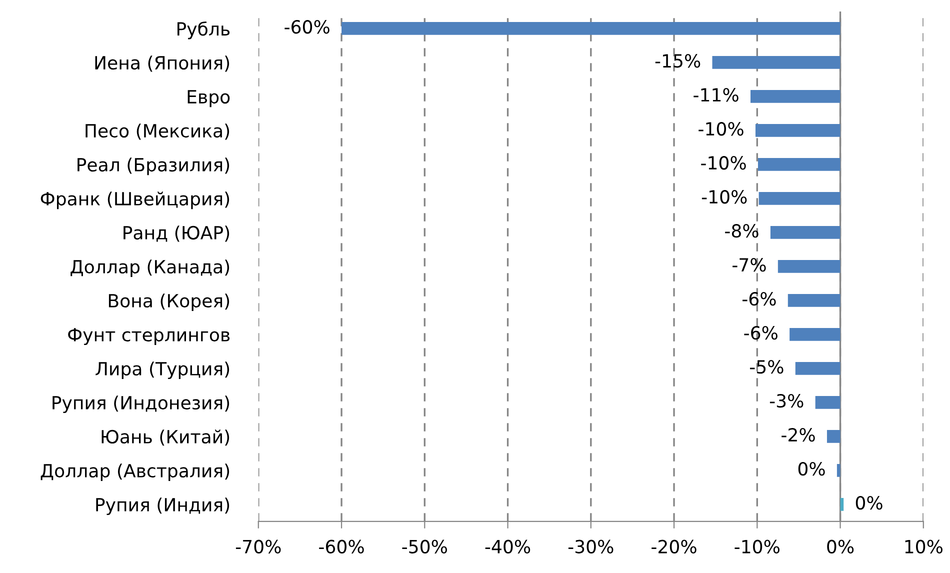  I want to click on data-label: -2%, so click(798, 435).